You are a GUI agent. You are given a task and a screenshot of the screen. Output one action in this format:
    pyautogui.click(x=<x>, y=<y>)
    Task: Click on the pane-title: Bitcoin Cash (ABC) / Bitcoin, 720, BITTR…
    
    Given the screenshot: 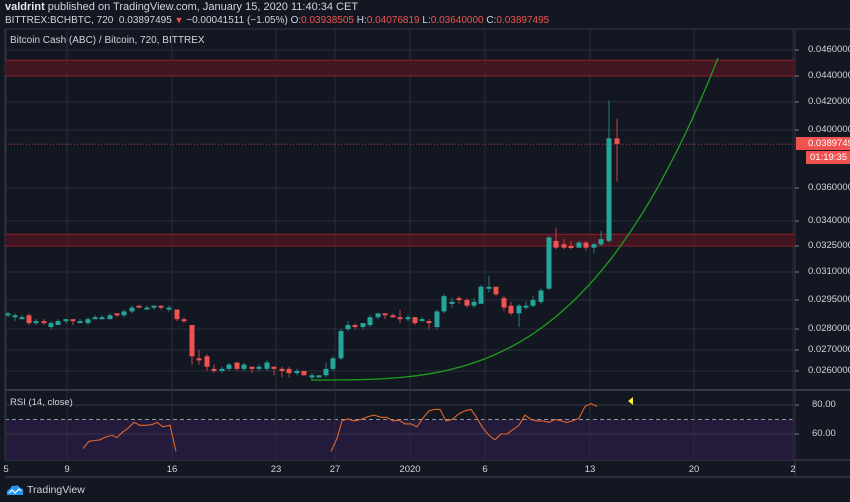 What is the action you would take?
    pyautogui.click(x=107, y=40)
    